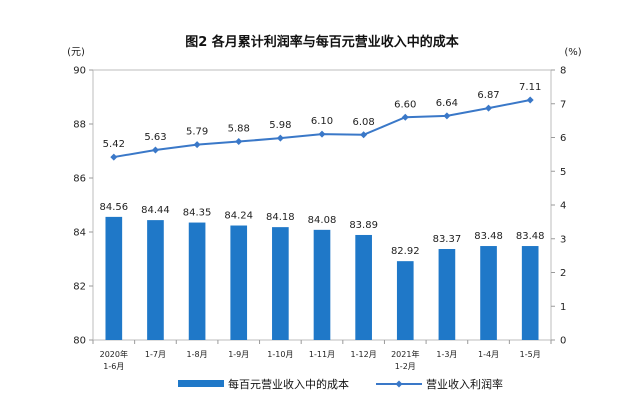 The height and width of the screenshot is (414, 640). Describe the element at coordinates (288, 384) in the screenshot. I see `legend-label-bars: 每百元营业收入中的成本` at that location.